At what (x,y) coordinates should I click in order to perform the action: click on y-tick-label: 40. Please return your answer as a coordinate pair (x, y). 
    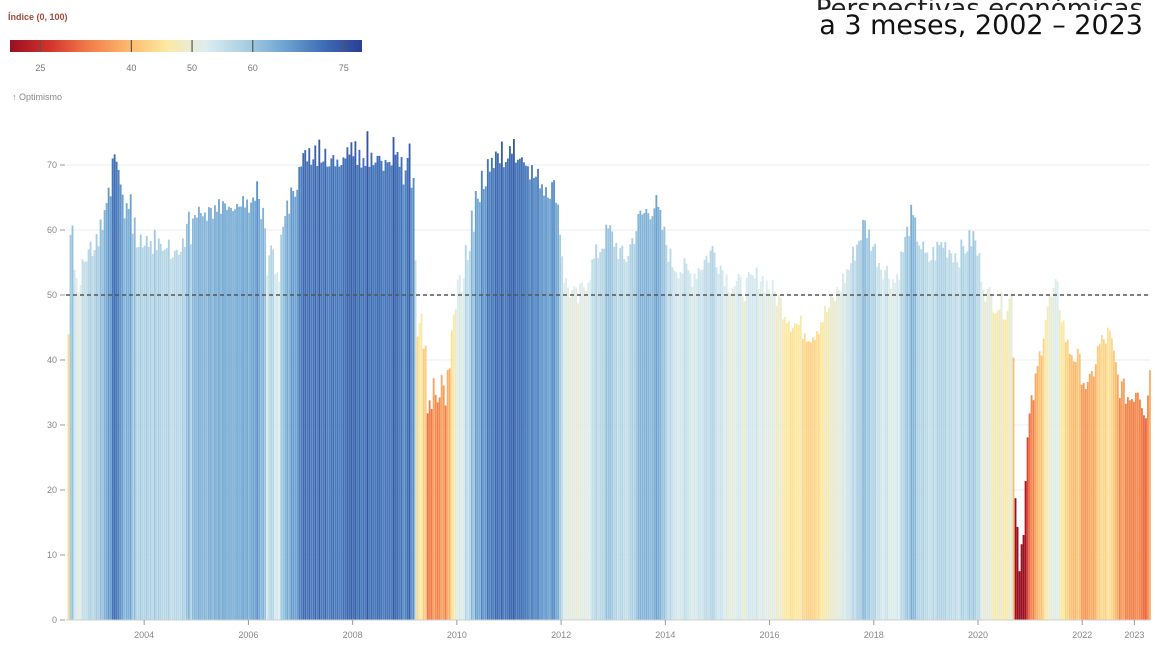
    Looking at the image, I should click on (52, 360).